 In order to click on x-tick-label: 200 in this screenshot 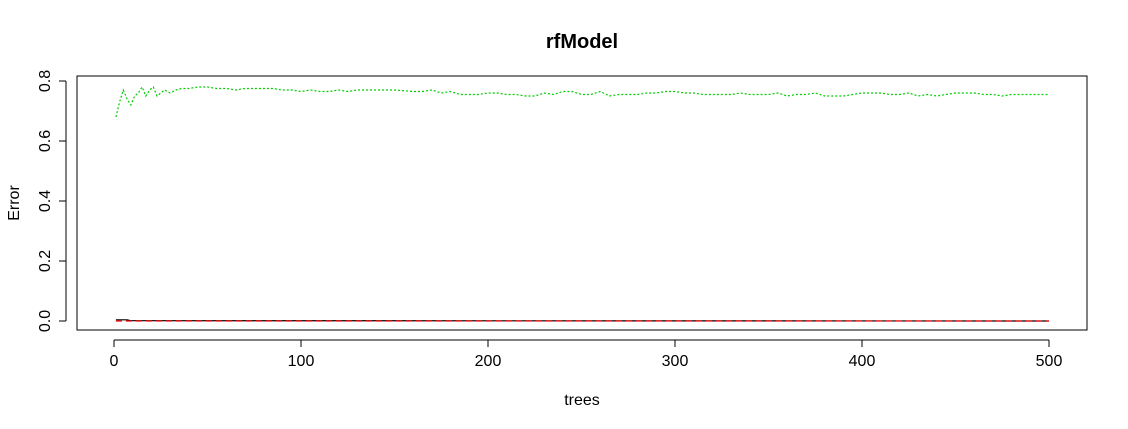, I will do `click(488, 361)`.